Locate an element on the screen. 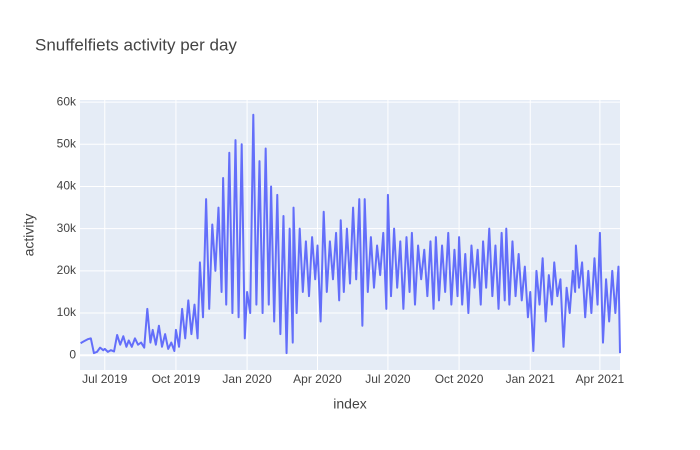  x-tick-label: Jan 2021 is located at coordinates (531, 379).